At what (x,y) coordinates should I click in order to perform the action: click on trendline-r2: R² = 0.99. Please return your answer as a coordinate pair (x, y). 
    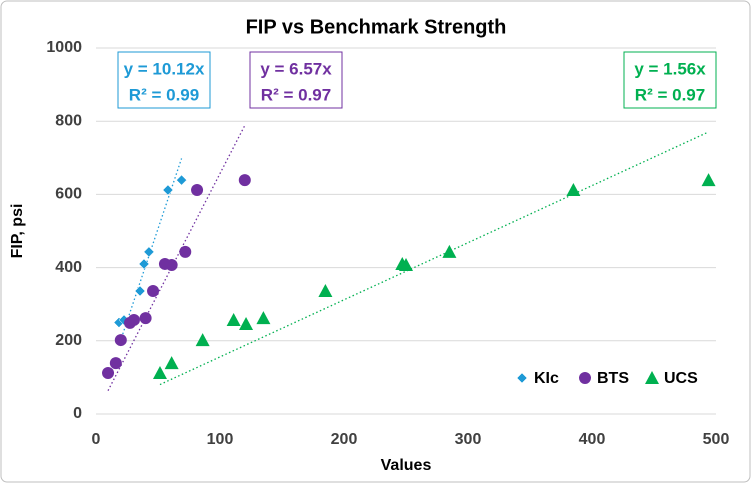
    Looking at the image, I should click on (164, 94).